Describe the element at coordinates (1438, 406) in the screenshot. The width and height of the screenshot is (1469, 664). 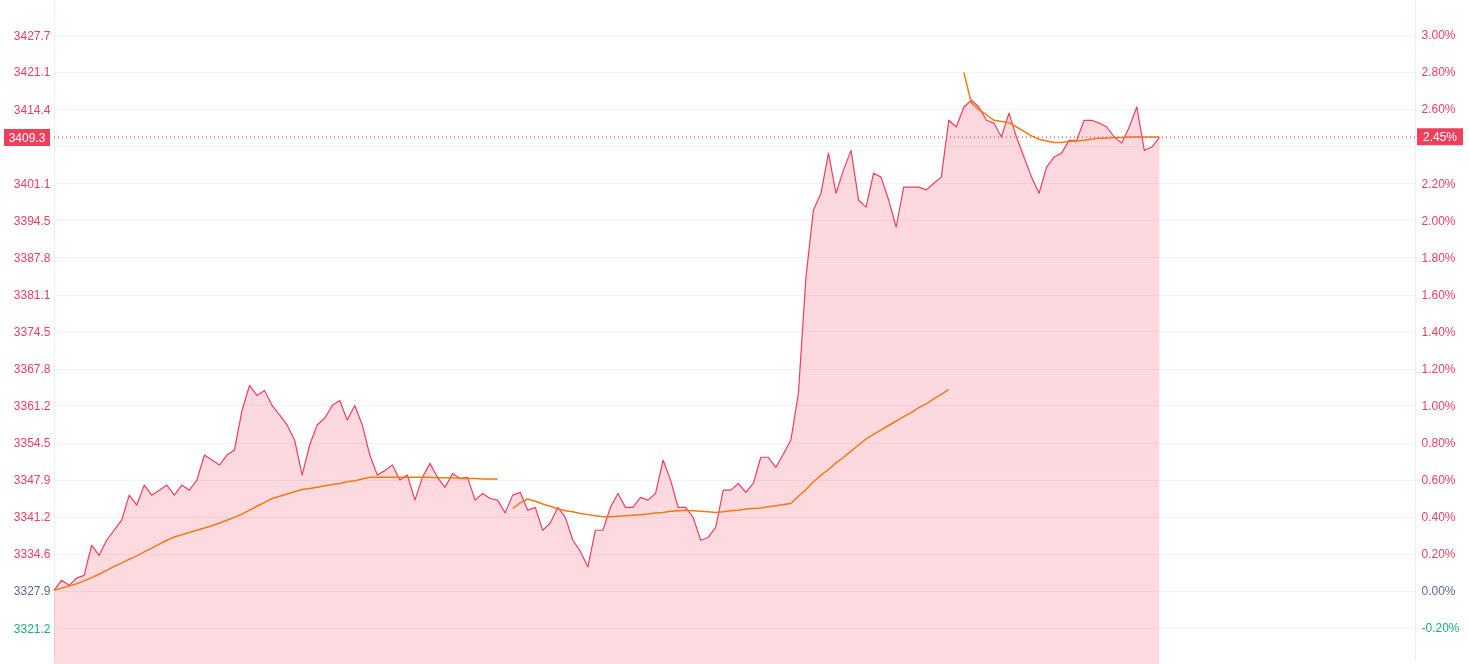
I see `y2-tick-label: 1.00%` at that location.